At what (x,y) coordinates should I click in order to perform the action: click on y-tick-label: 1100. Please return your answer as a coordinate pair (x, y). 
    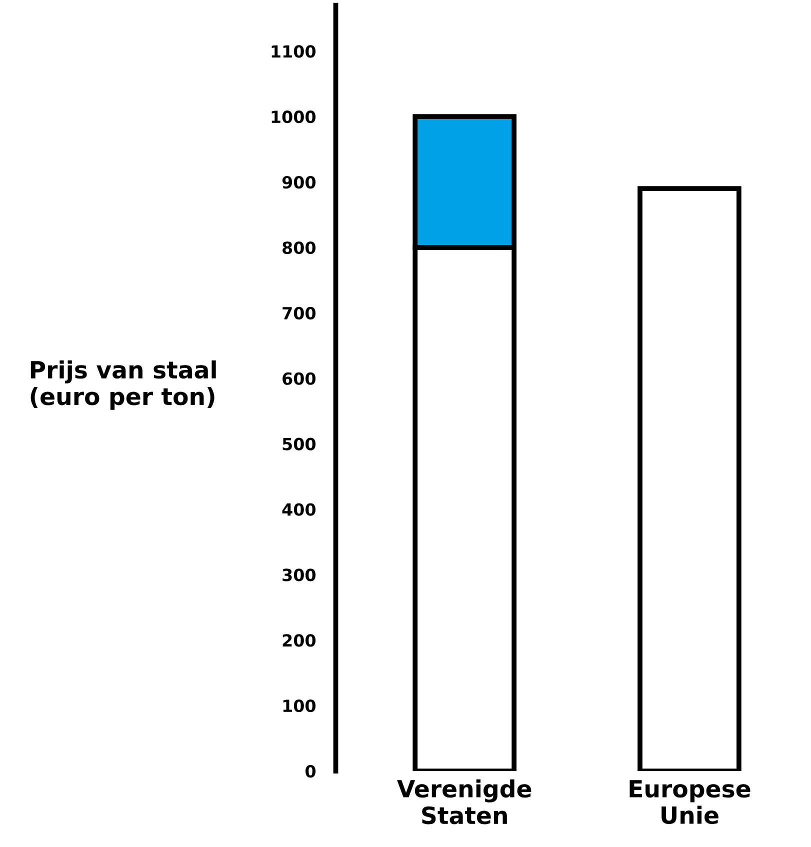
    Looking at the image, I should click on (294, 51).